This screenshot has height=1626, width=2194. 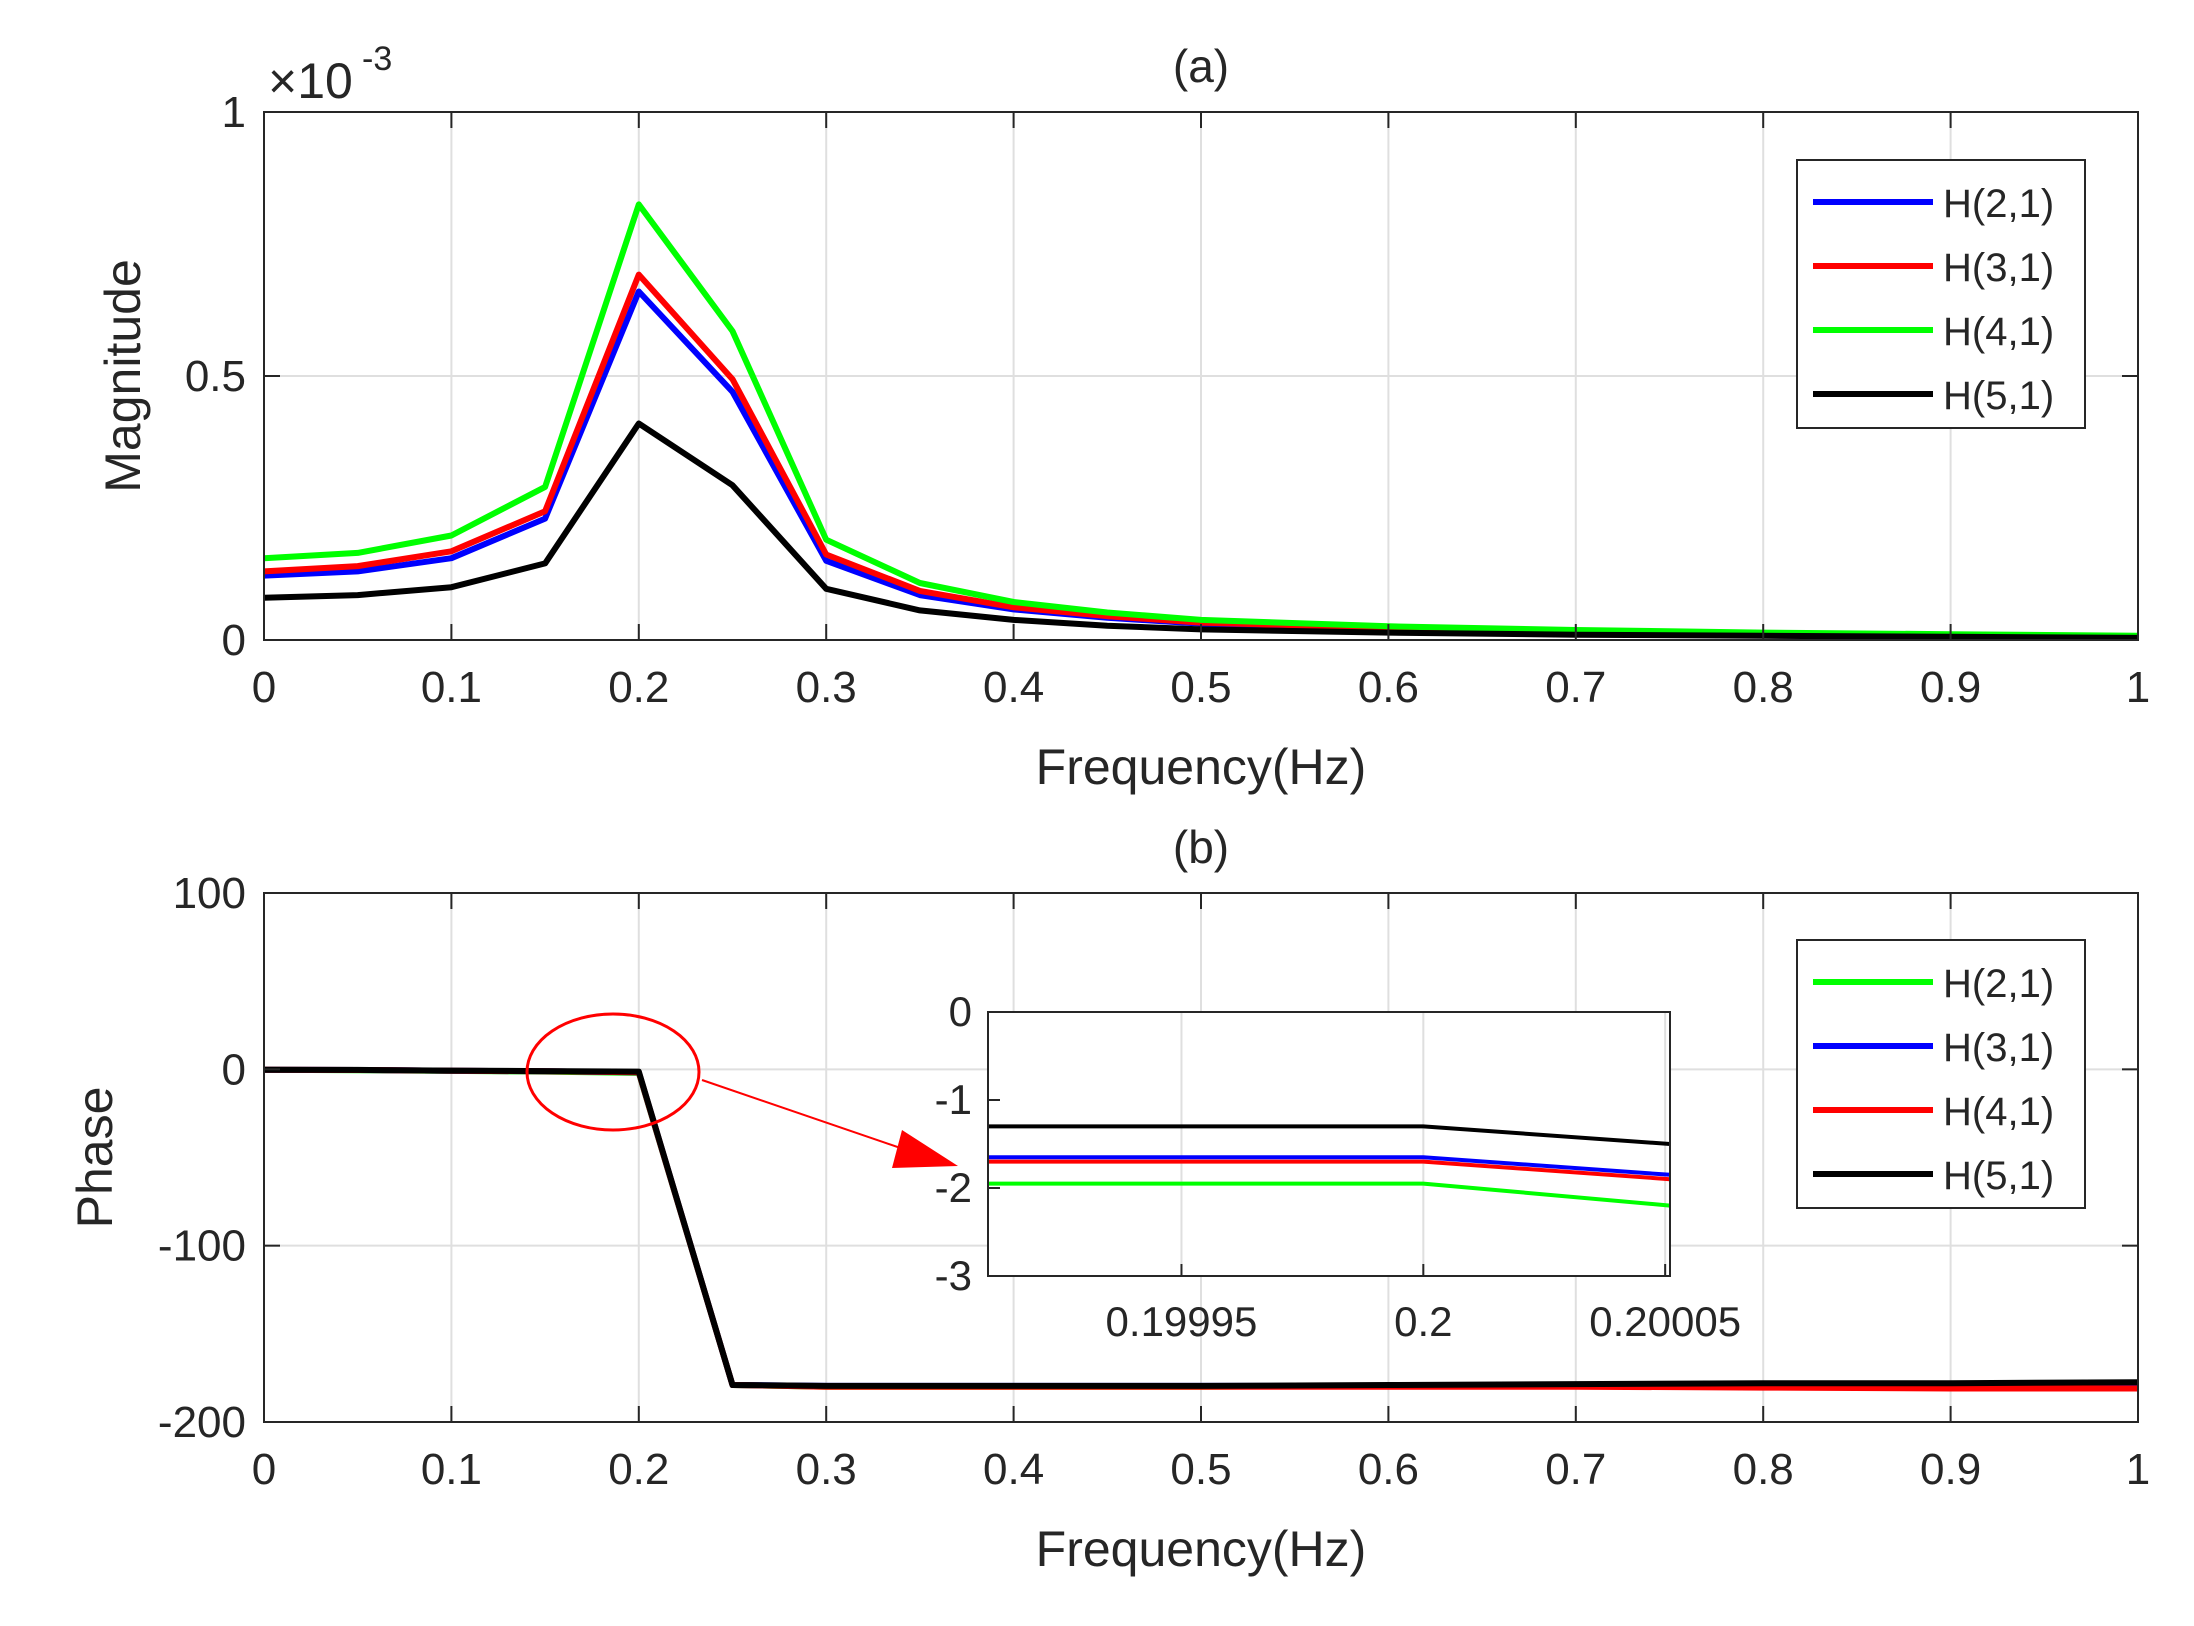 What do you see at coordinates (209, 893) in the screenshot?
I see `y-tick-label: 100` at bounding box center [209, 893].